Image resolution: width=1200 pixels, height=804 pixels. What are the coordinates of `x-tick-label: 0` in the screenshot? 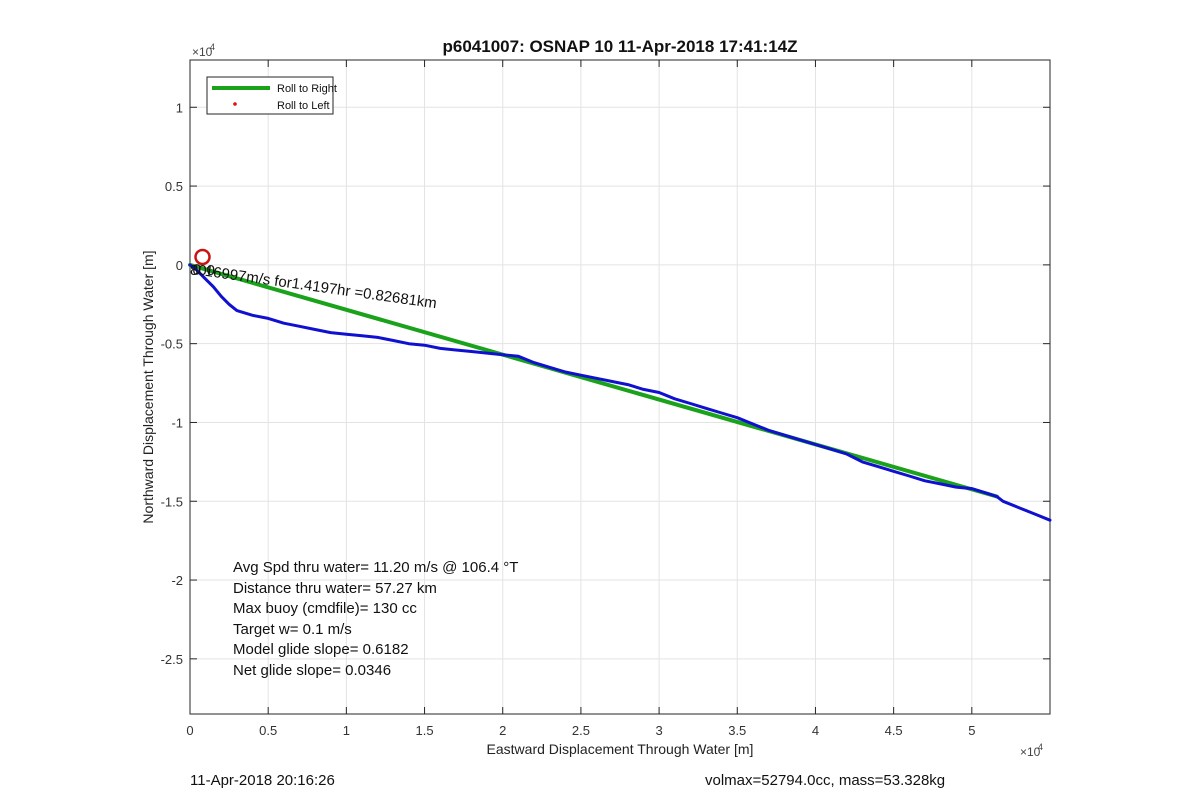 It's located at (189, 730).